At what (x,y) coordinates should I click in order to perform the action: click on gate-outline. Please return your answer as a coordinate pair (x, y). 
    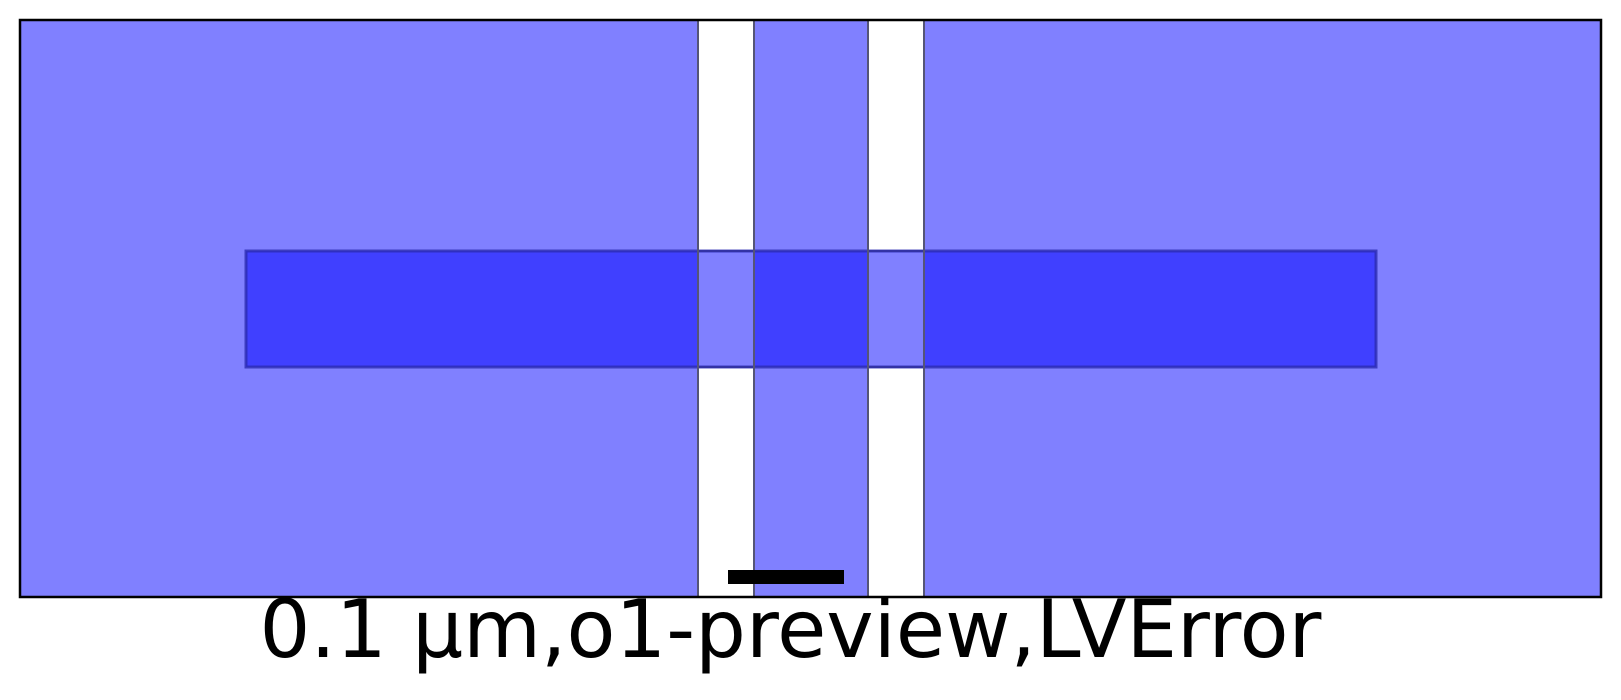
    Looking at the image, I should click on (811, 309).